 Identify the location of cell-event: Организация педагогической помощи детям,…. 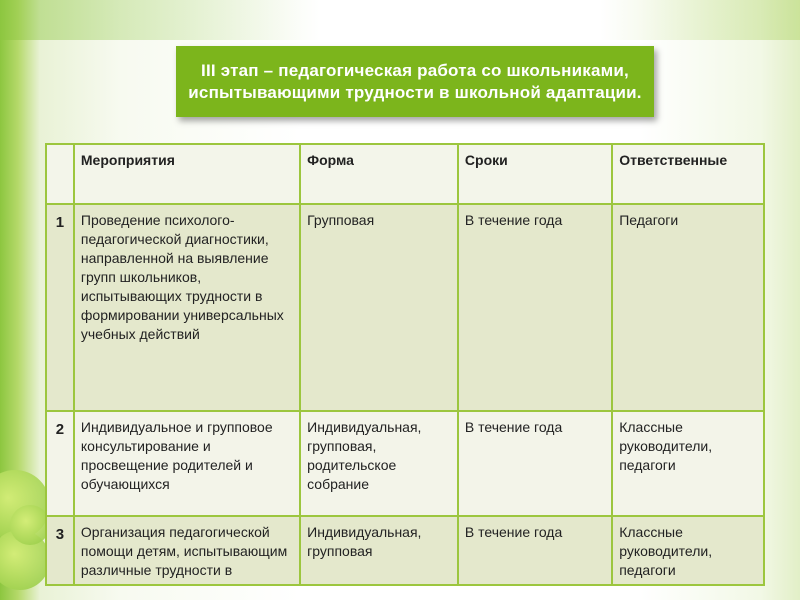
(187, 550).